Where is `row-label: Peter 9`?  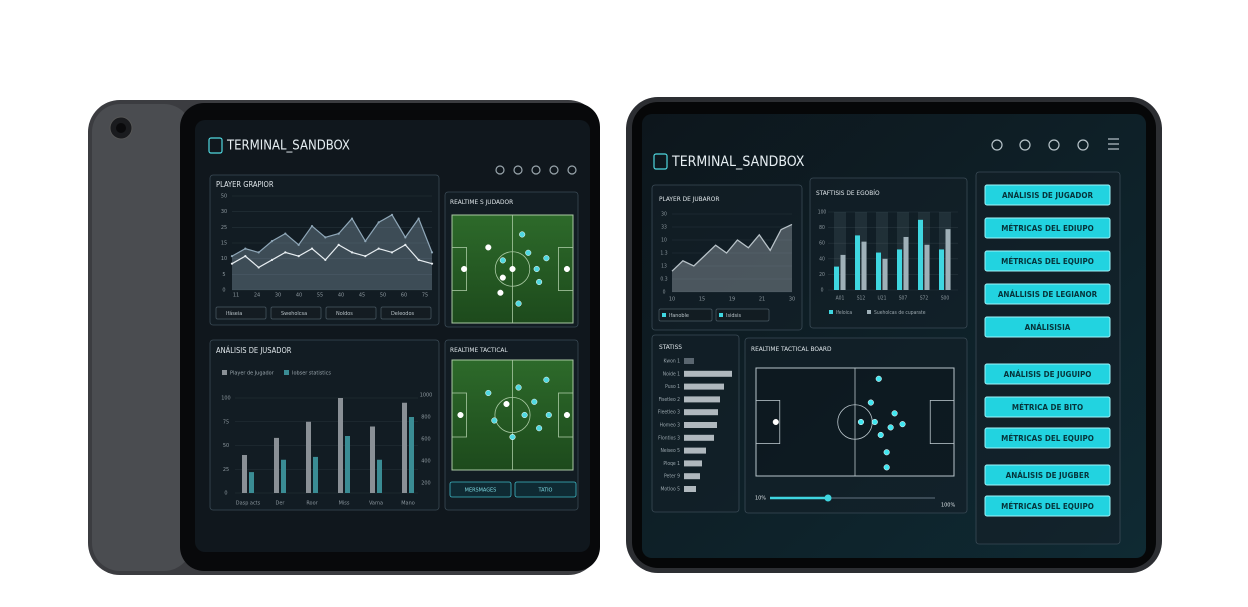 row-label: Peter 9 is located at coordinates (672, 477).